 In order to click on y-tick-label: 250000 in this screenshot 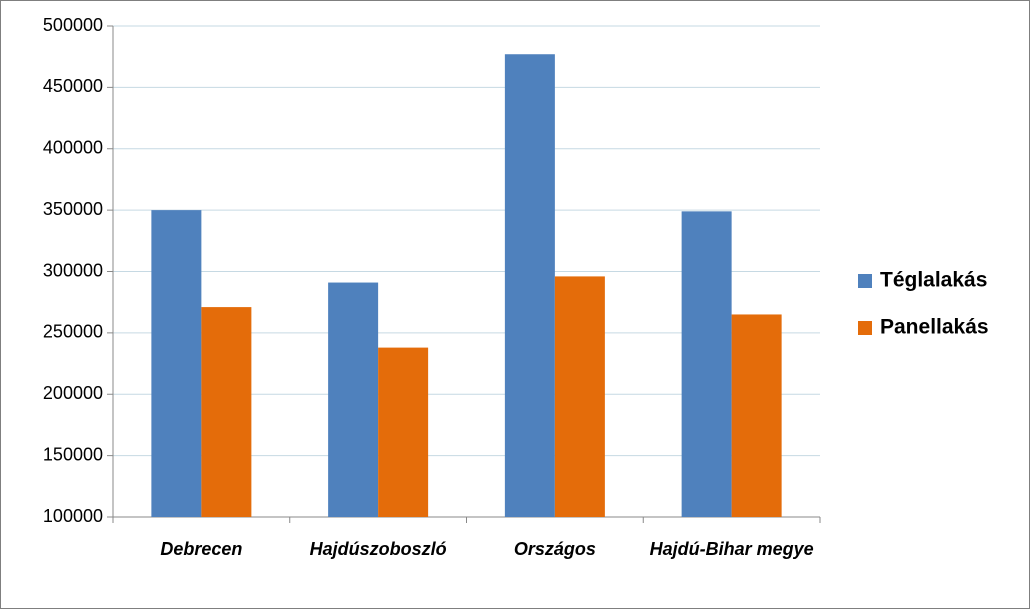, I will do `click(73, 332)`.